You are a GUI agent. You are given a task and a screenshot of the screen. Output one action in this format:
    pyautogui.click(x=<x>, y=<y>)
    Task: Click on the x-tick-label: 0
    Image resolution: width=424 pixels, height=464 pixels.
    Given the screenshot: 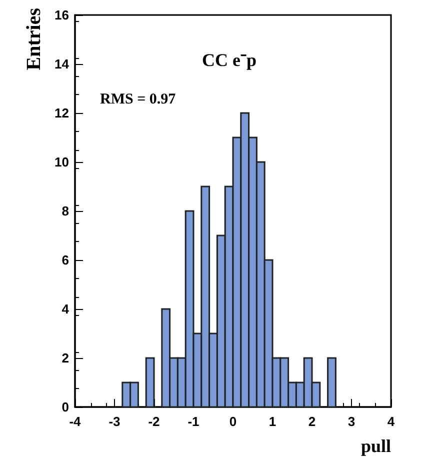 What is the action you would take?
    pyautogui.click(x=233, y=421)
    